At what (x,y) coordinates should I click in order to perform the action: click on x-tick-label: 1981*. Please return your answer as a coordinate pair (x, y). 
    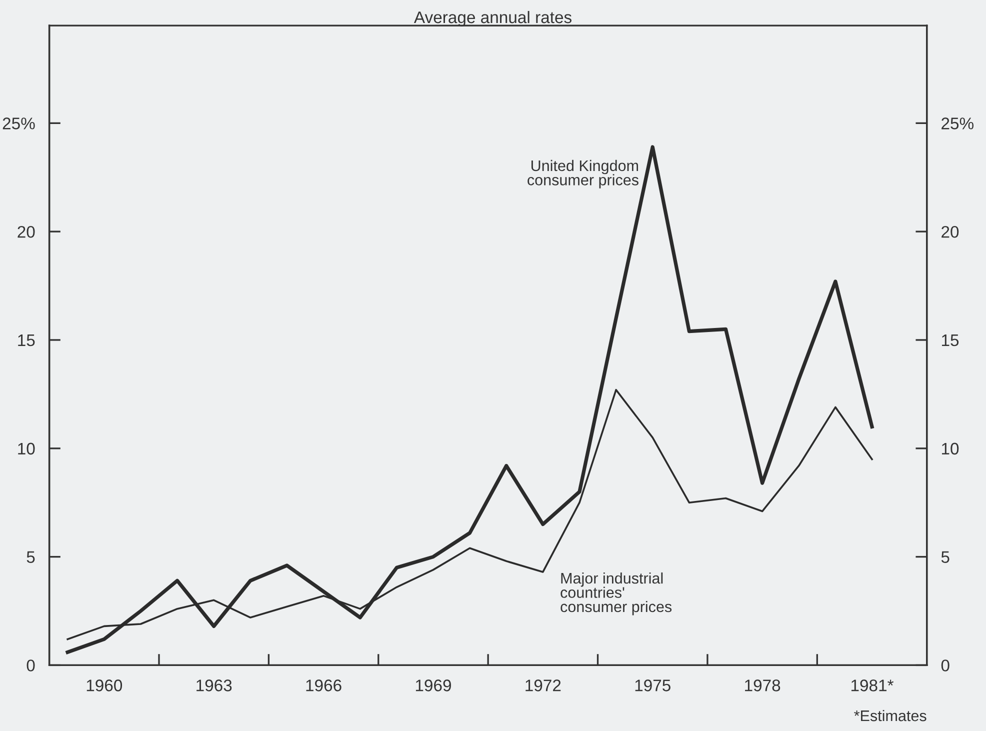
    Looking at the image, I should click on (872, 686).